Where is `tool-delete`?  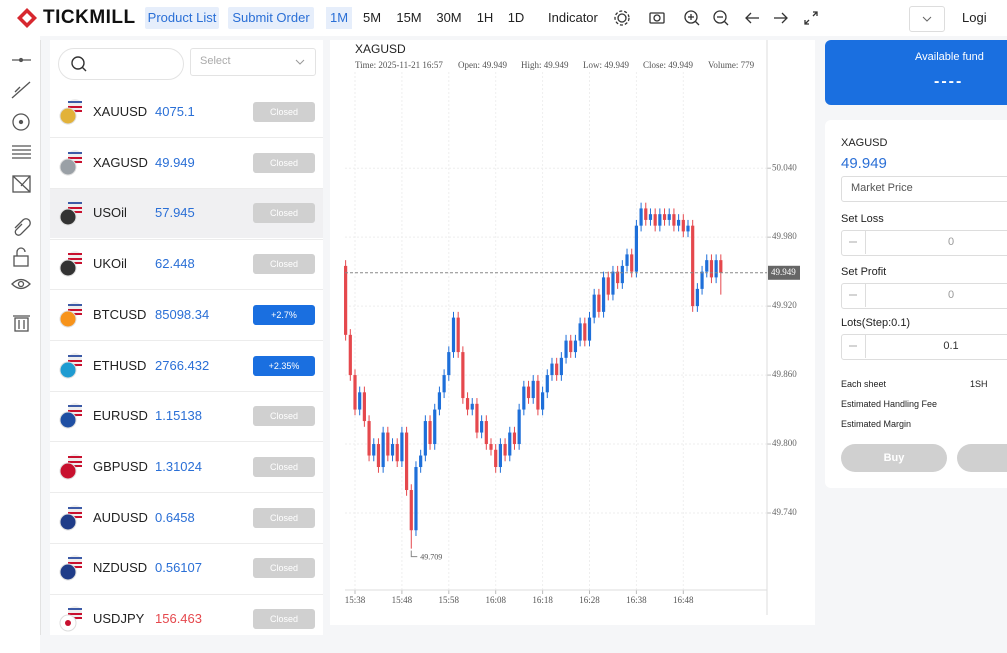
tool-delete is located at coordinates (21, 323).